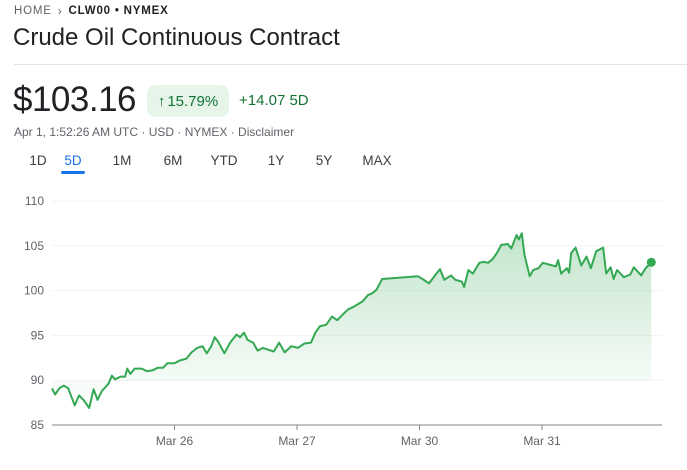  What do you see at coordinates (122, 160) in the screenshot?
I see `tab-1m: 1M` at bounding box center [122, 160].